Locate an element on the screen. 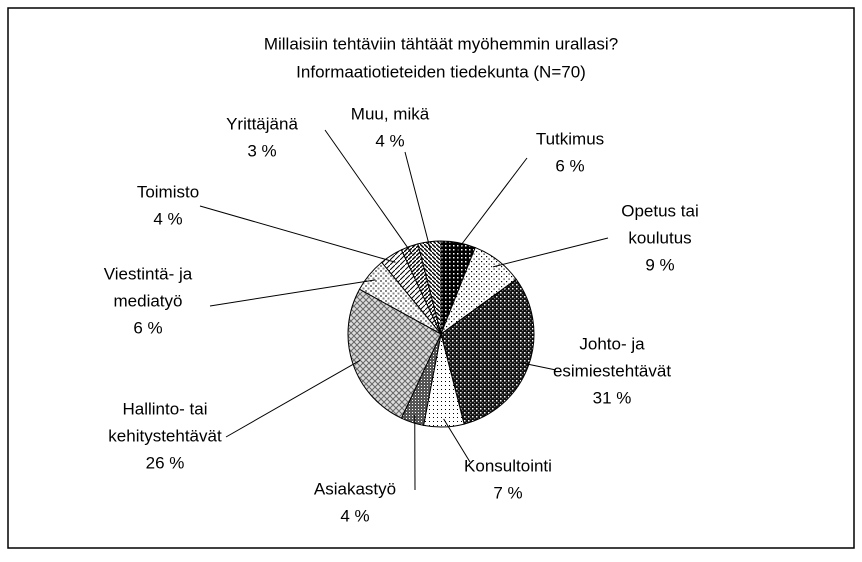 The image size is (862, 562). slice-label: Muu, mikä is located at coordinates (390, 113).